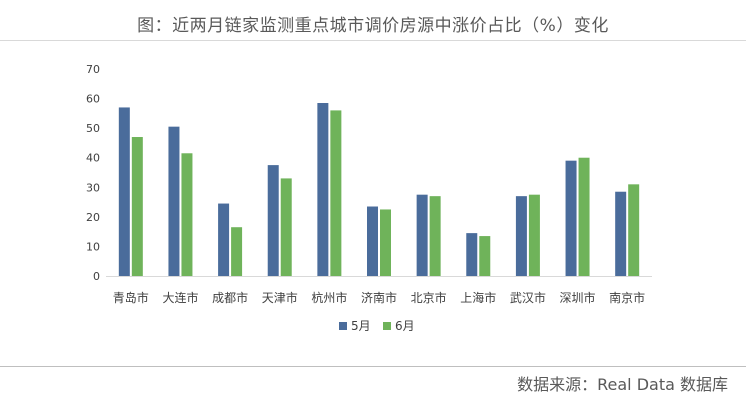 This screenshot has height=401, width=746. What do you see at coordinates (329, 297) in the screenshot?
I see `x-tick-label: 杭州市` at bounding box center [329, 297].